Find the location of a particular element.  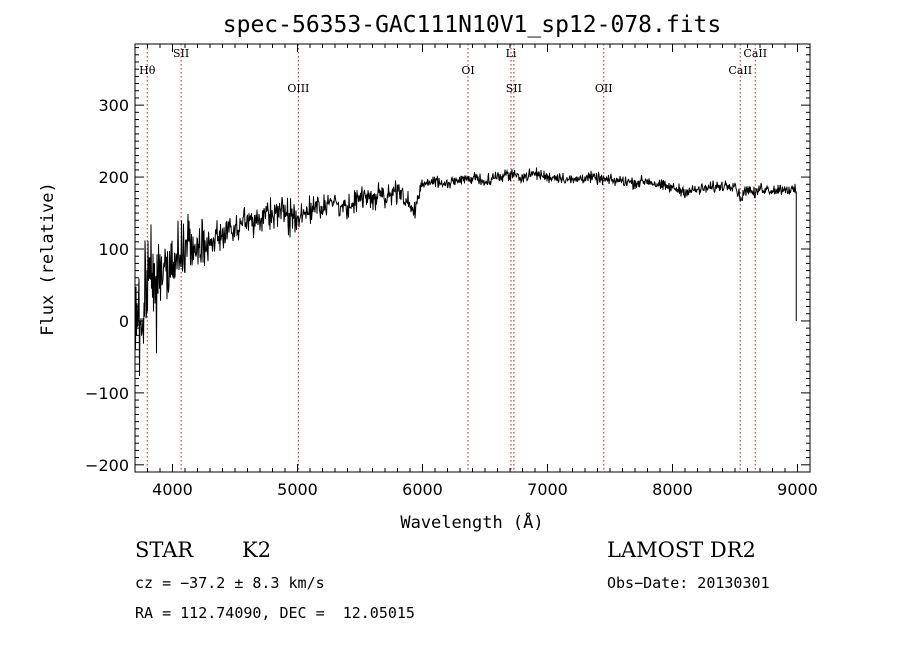

line-label-li: Li is located at coordinates (511, 53).